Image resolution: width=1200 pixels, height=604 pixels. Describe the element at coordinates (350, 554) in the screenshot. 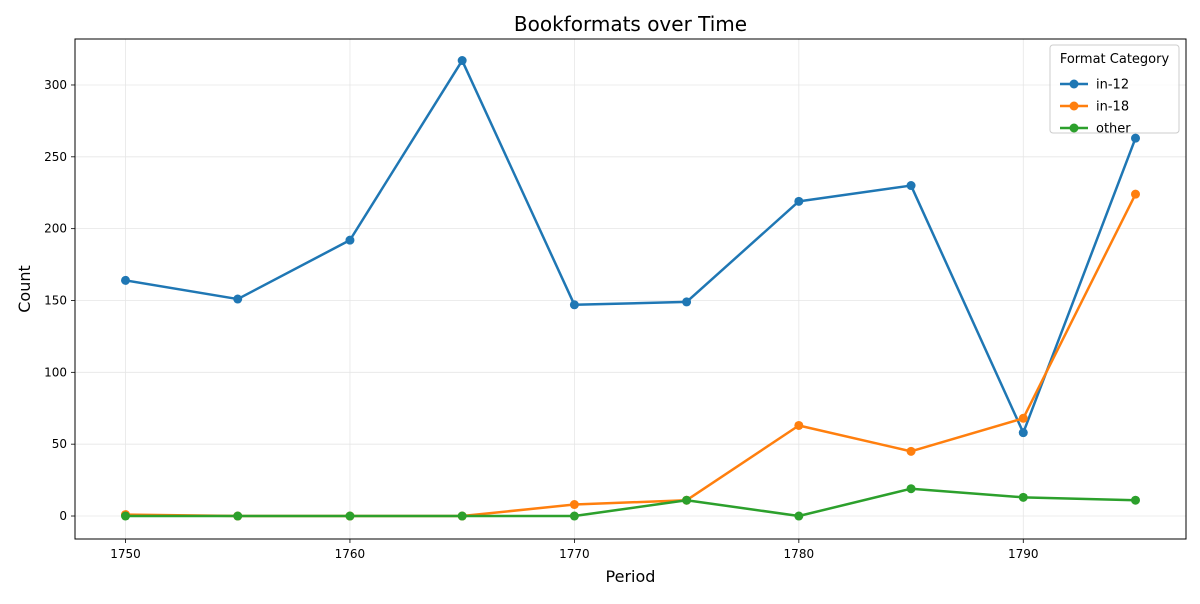

I see `x-tick-label: 1760` at that location.